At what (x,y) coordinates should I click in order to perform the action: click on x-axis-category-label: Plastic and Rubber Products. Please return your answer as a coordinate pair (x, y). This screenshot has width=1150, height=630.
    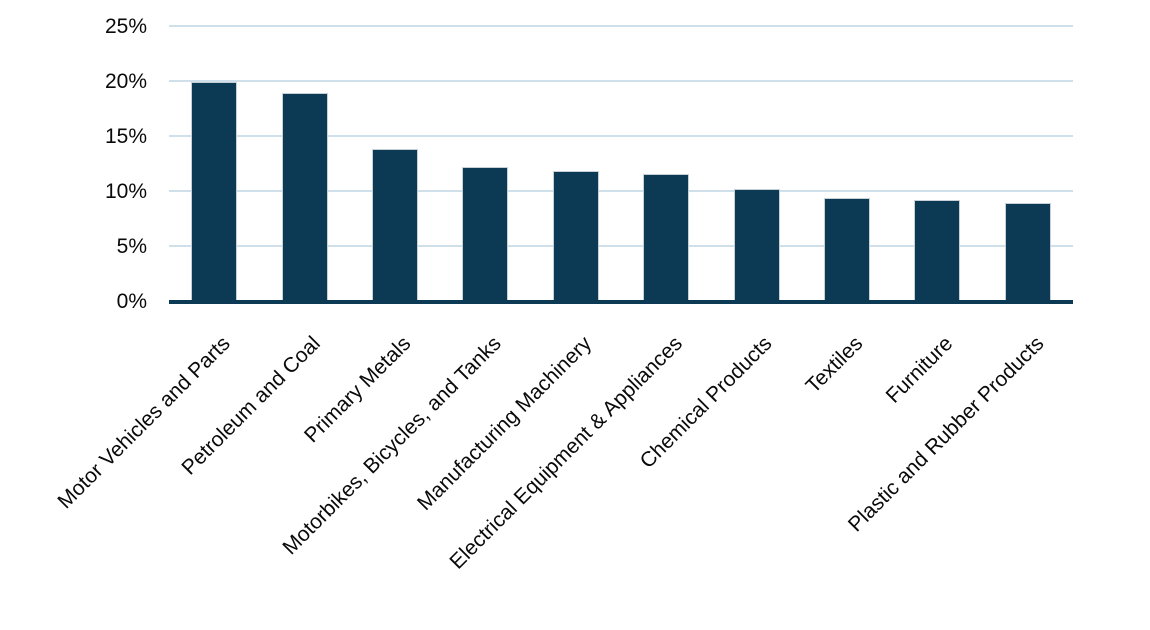
    Looking at the image, I should click on (946, 434).